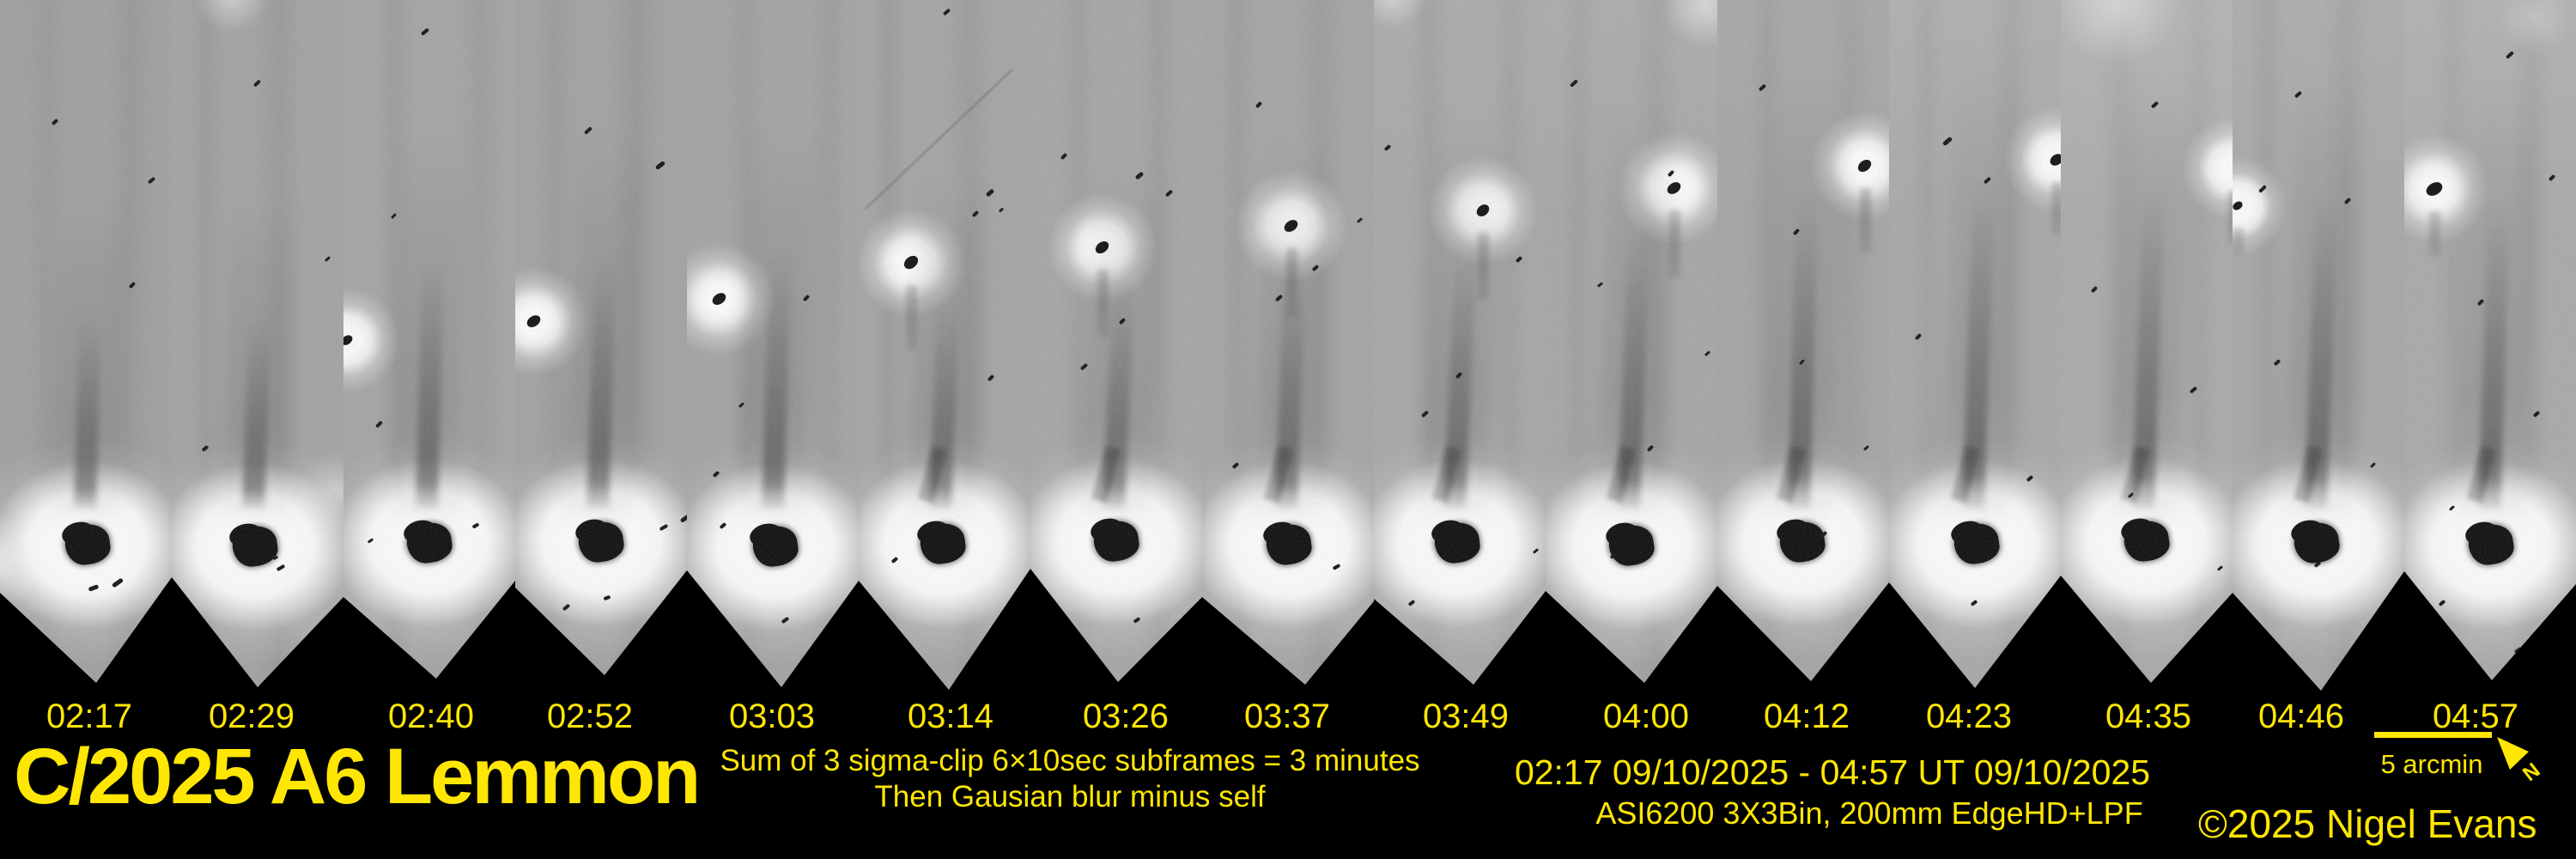 The width and height of the screenshot is (2576, 859). What do you see at coordinates (431, 717) in the screenshot?
I see `frame-time-label: 02:40` at bounding box center [431, 717].